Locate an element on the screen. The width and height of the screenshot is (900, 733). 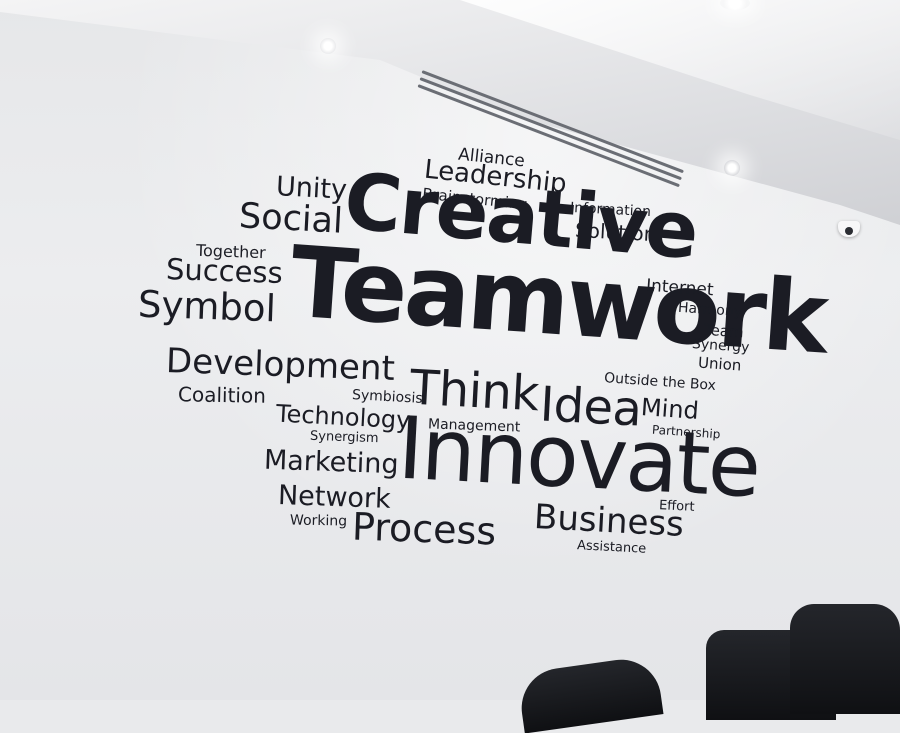
word-assistance: Assistance is located at coordinates (611, 547).